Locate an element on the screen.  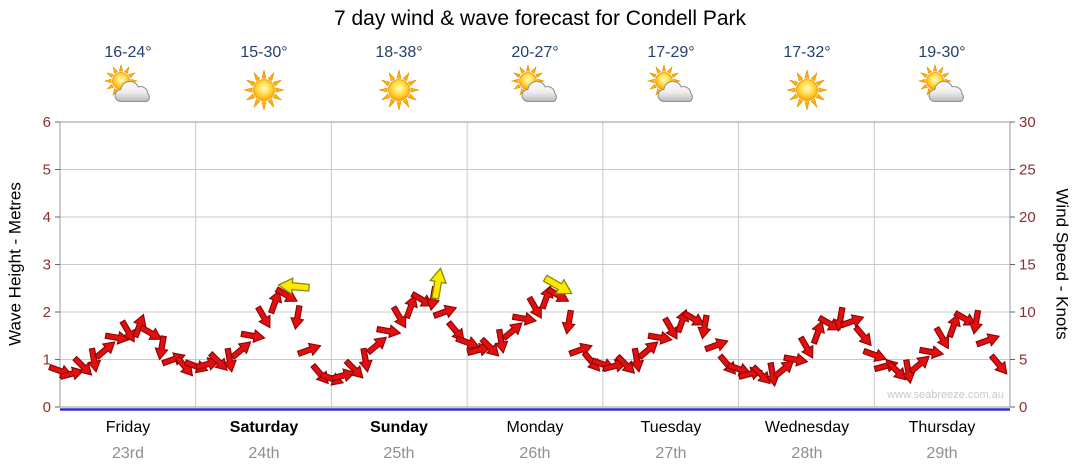
weather-icon-sunny is located at coordinates (399, 90).